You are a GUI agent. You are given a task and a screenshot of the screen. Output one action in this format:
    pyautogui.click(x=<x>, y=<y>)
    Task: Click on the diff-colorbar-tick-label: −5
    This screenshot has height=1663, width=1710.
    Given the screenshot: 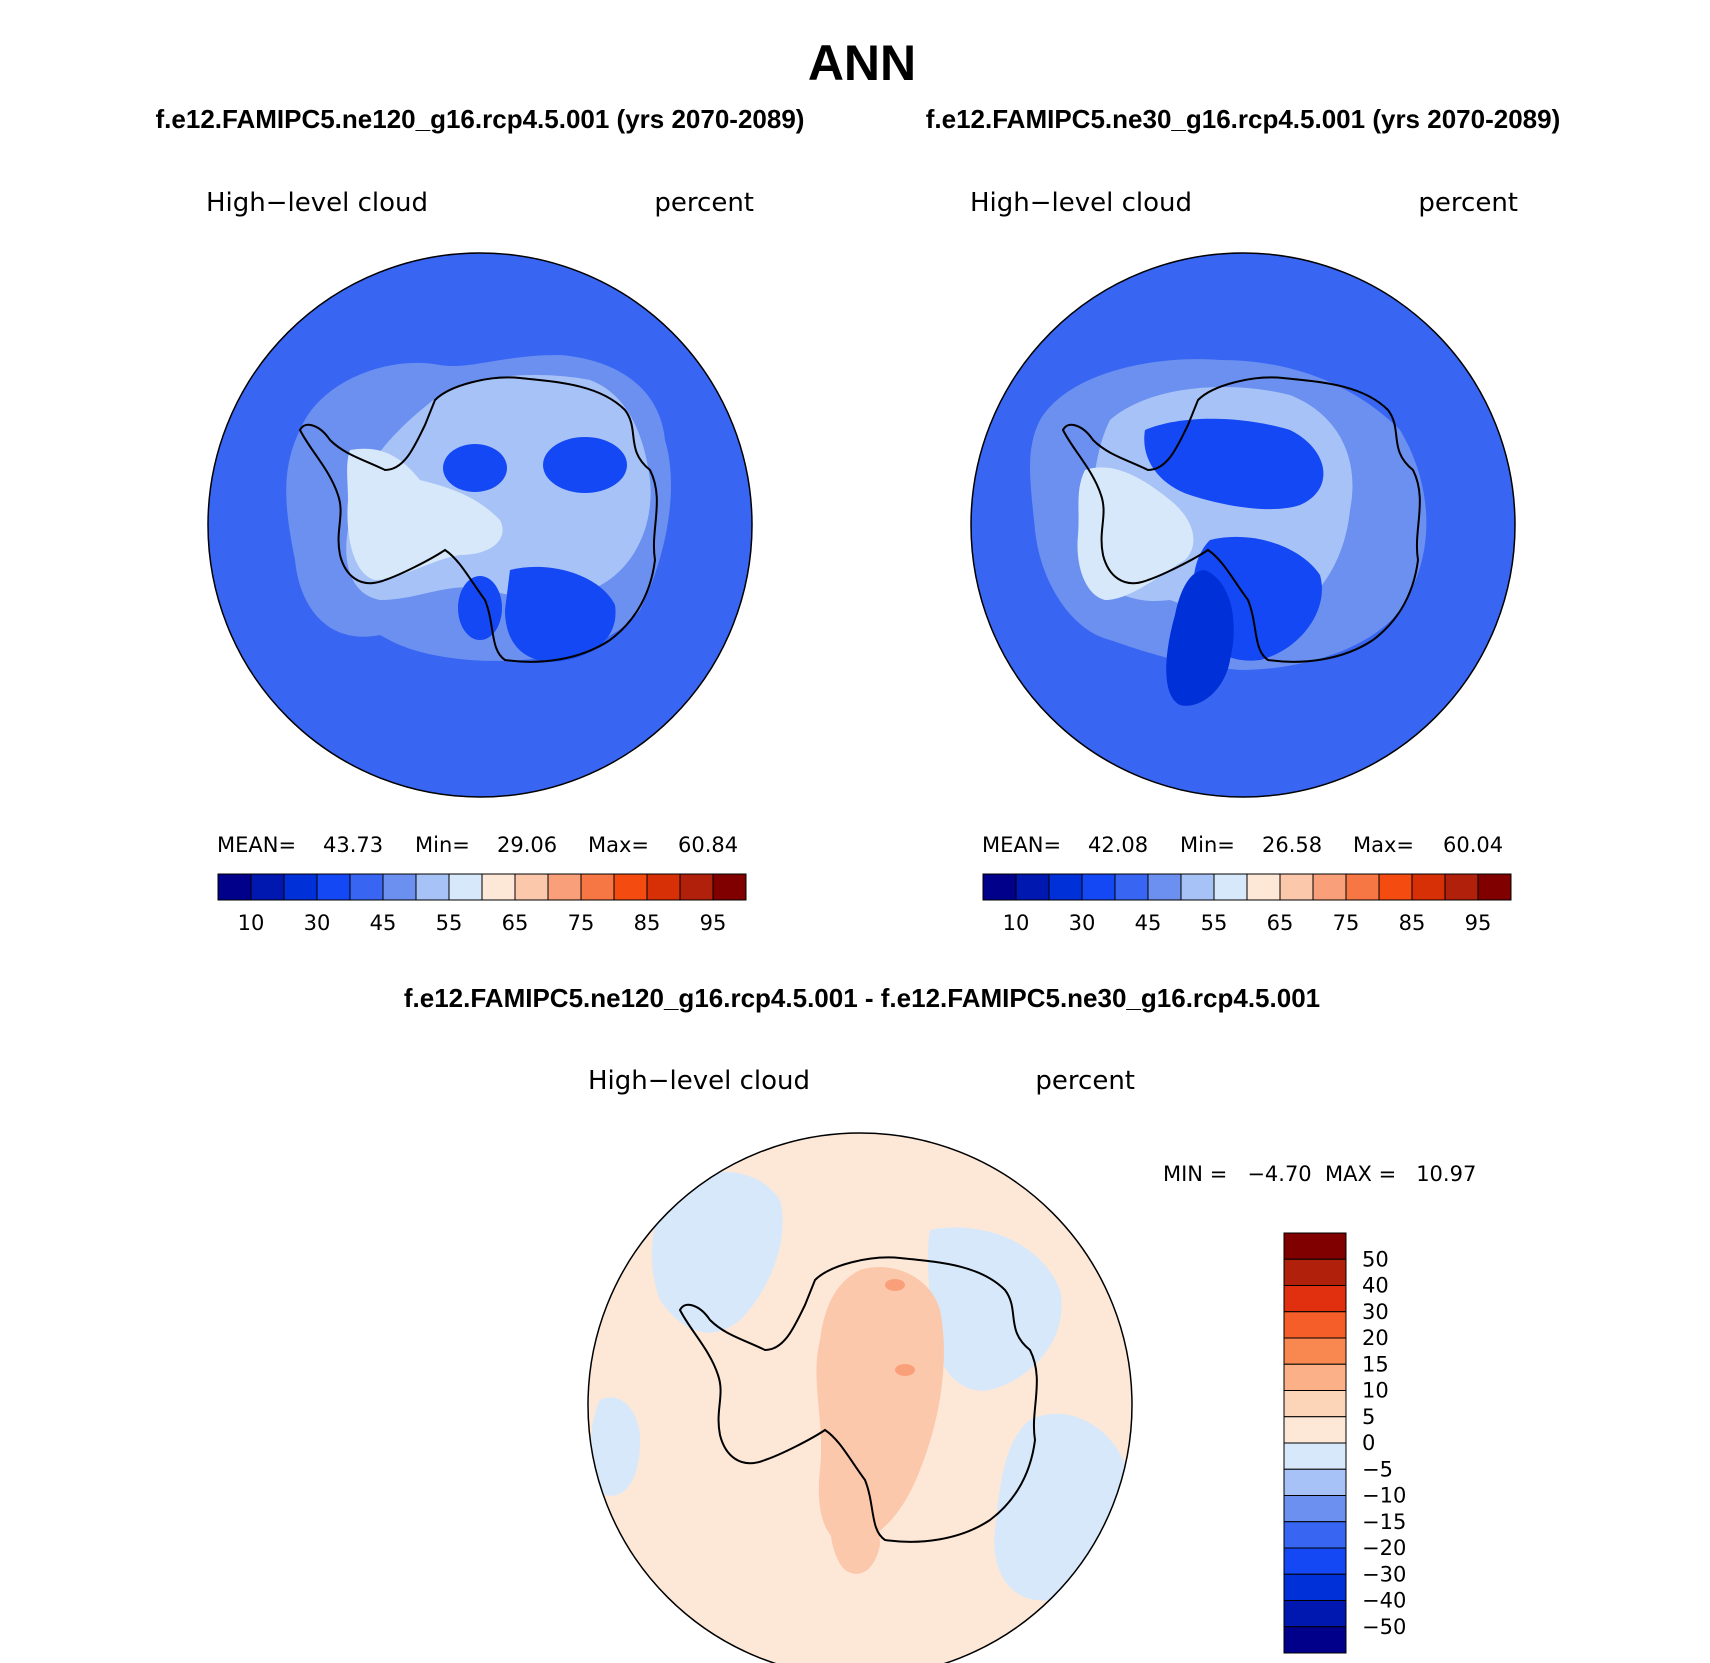 What is the action you would take?
    pyautogui.click(x=1377, y=1469)
    